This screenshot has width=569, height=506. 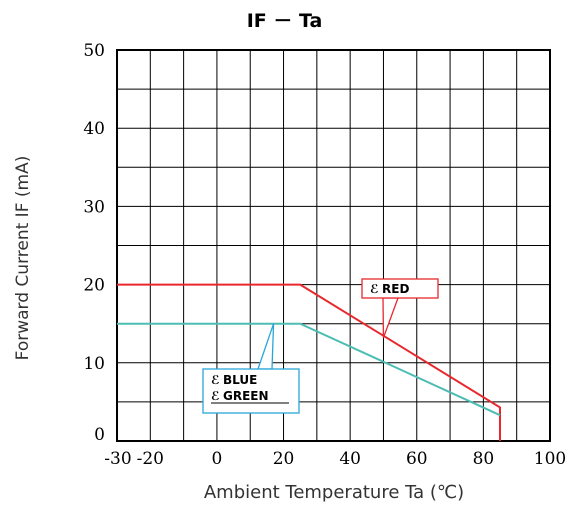 I want to click on x-tick-label: 40, so click(x=350, y=459).